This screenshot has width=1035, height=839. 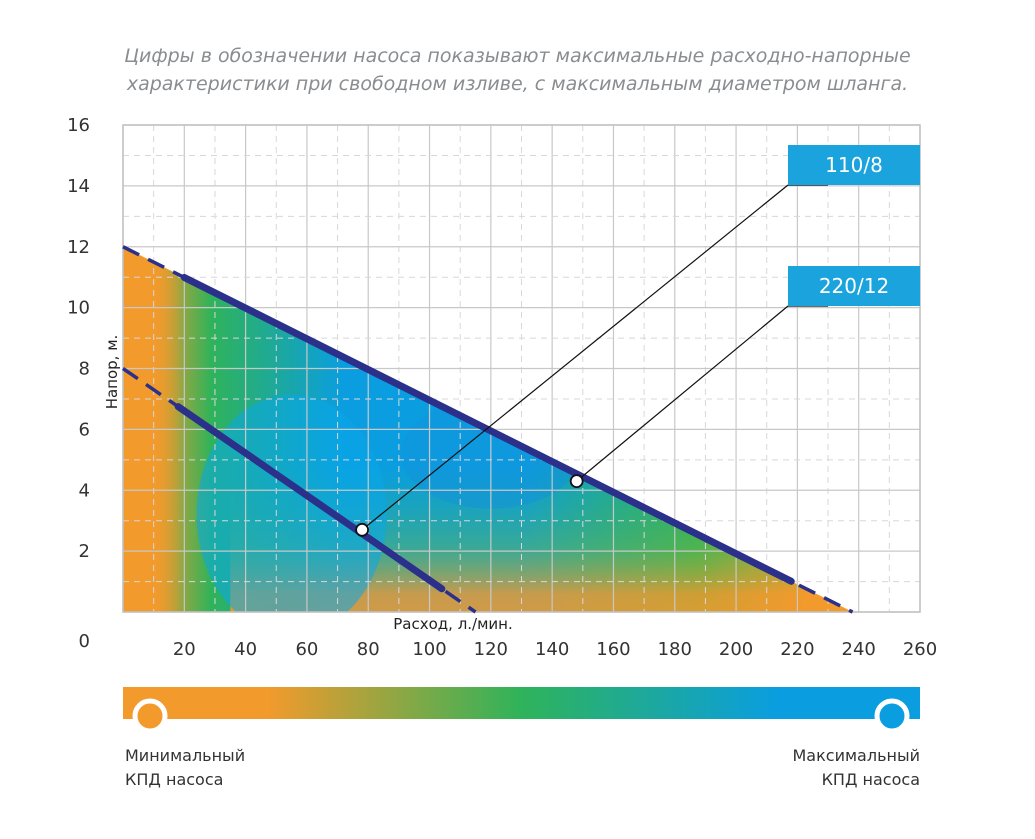 What do you see at coordinates (797, 649) in the screenshot?
I see `x-tick-label: 220` at bounding box center [797, 649].